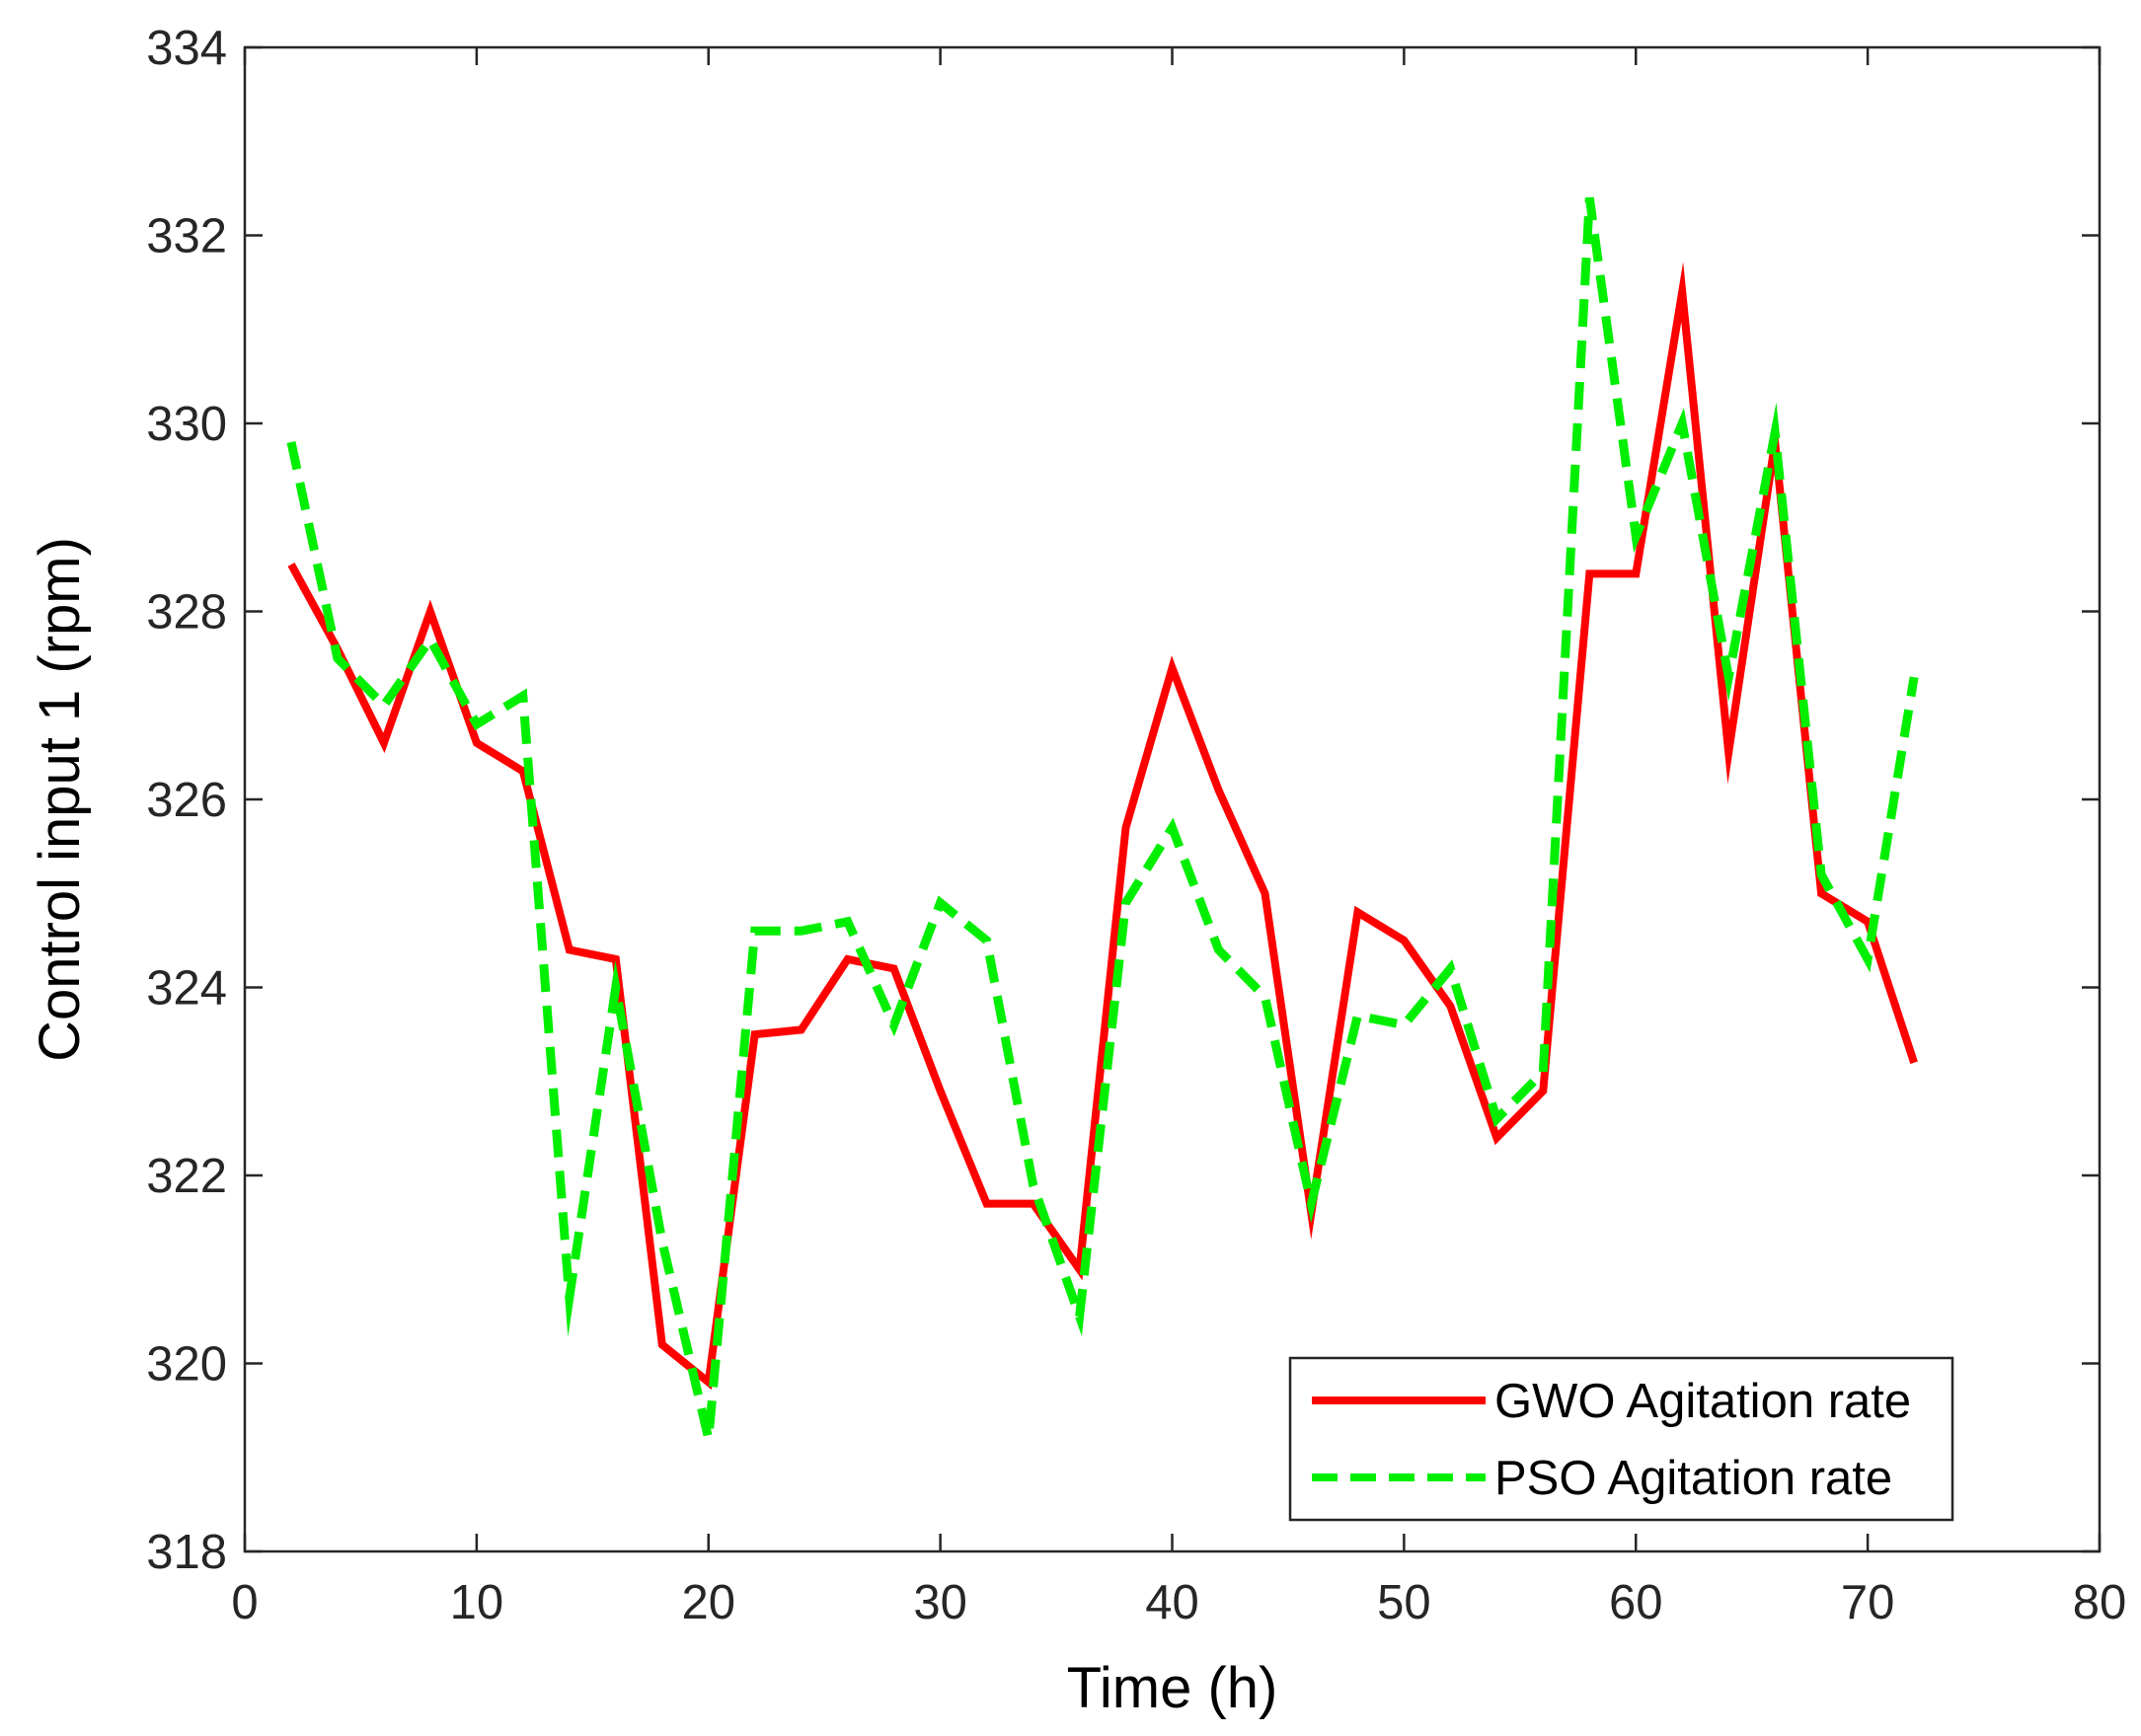  I want to click on x-tick-label: 80, so click(2100, 1603).